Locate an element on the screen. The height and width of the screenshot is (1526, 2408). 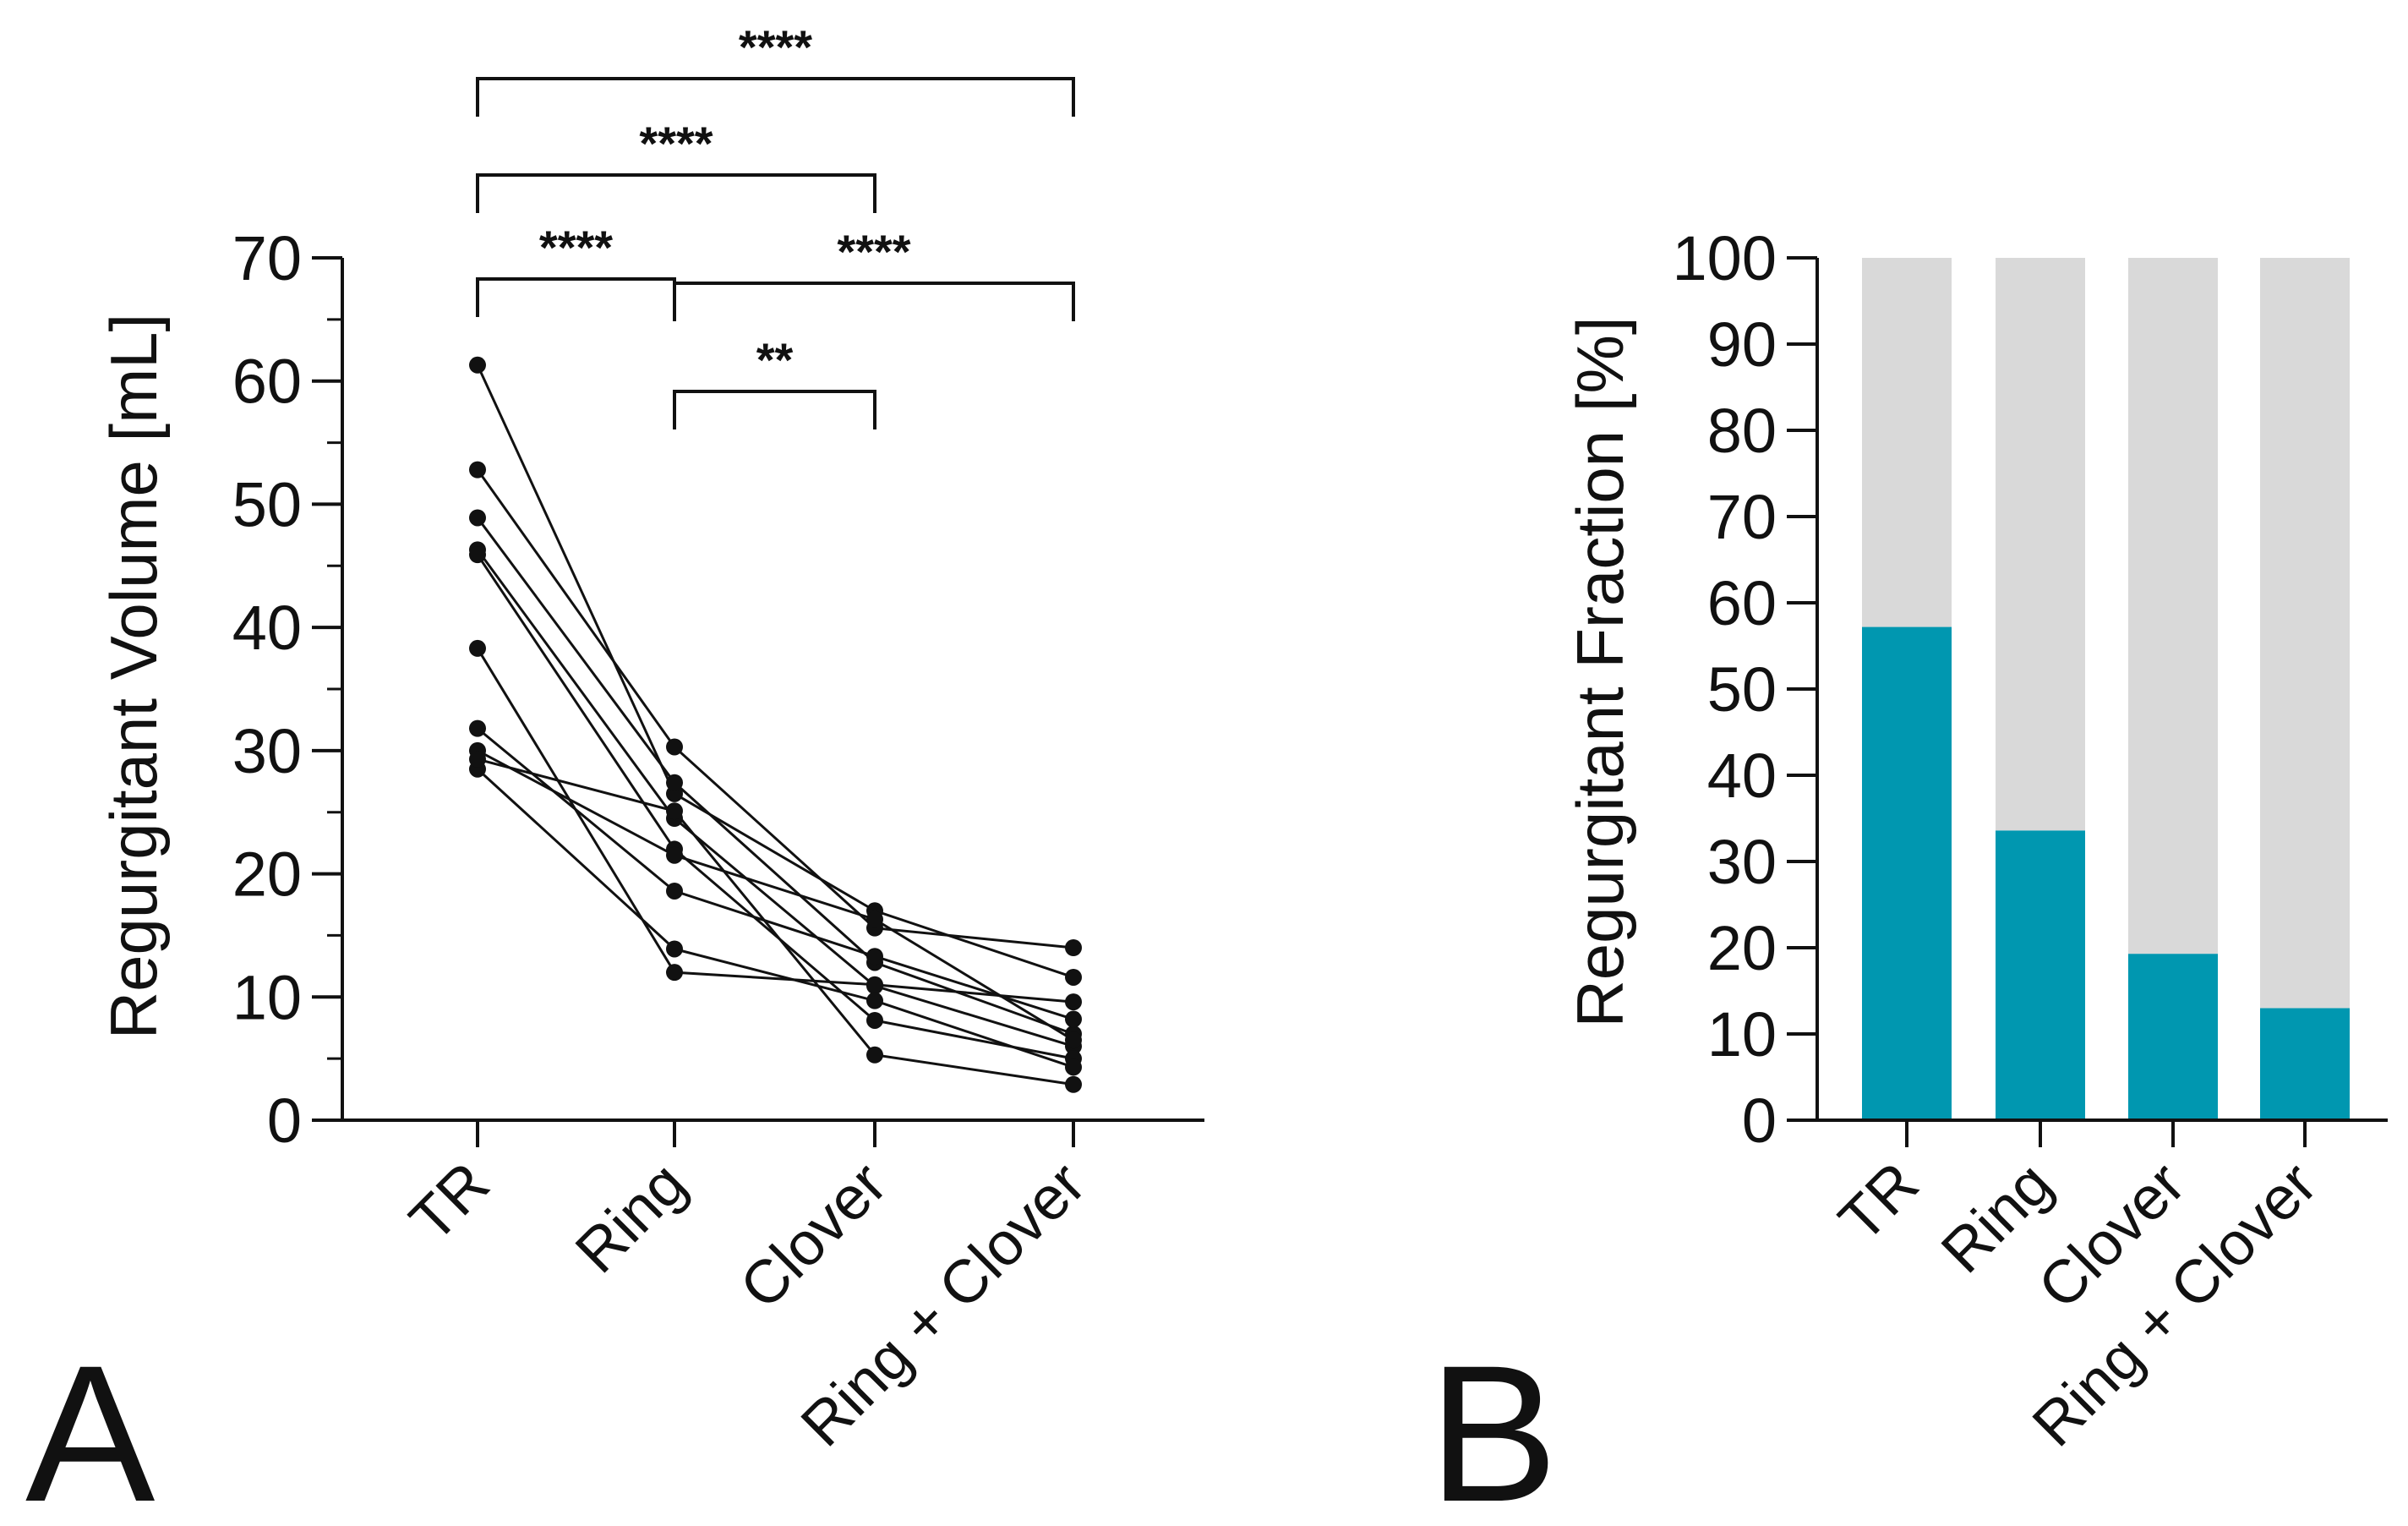
panel-b-bar-clover-remainder is located at coordinates (2173, 606).